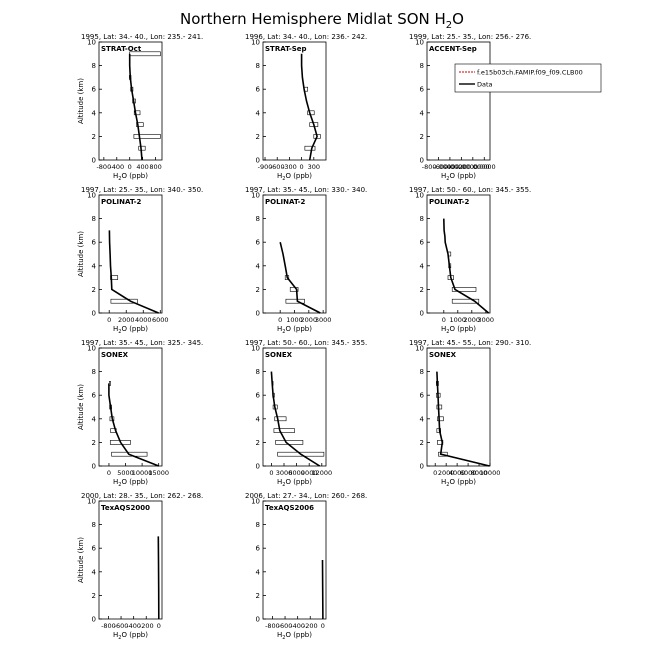 This screenshot has width=648, height=648. I want to click on panel-header: 1996, Lat: 34.- 40., Lon: 236.- 242., so click(306, 37).